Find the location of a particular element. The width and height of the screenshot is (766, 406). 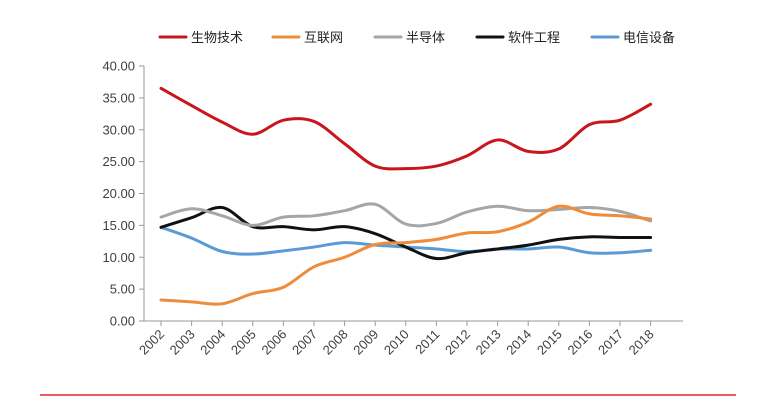

y-tick-label: 15.00 is located at coordinates (118, 225).